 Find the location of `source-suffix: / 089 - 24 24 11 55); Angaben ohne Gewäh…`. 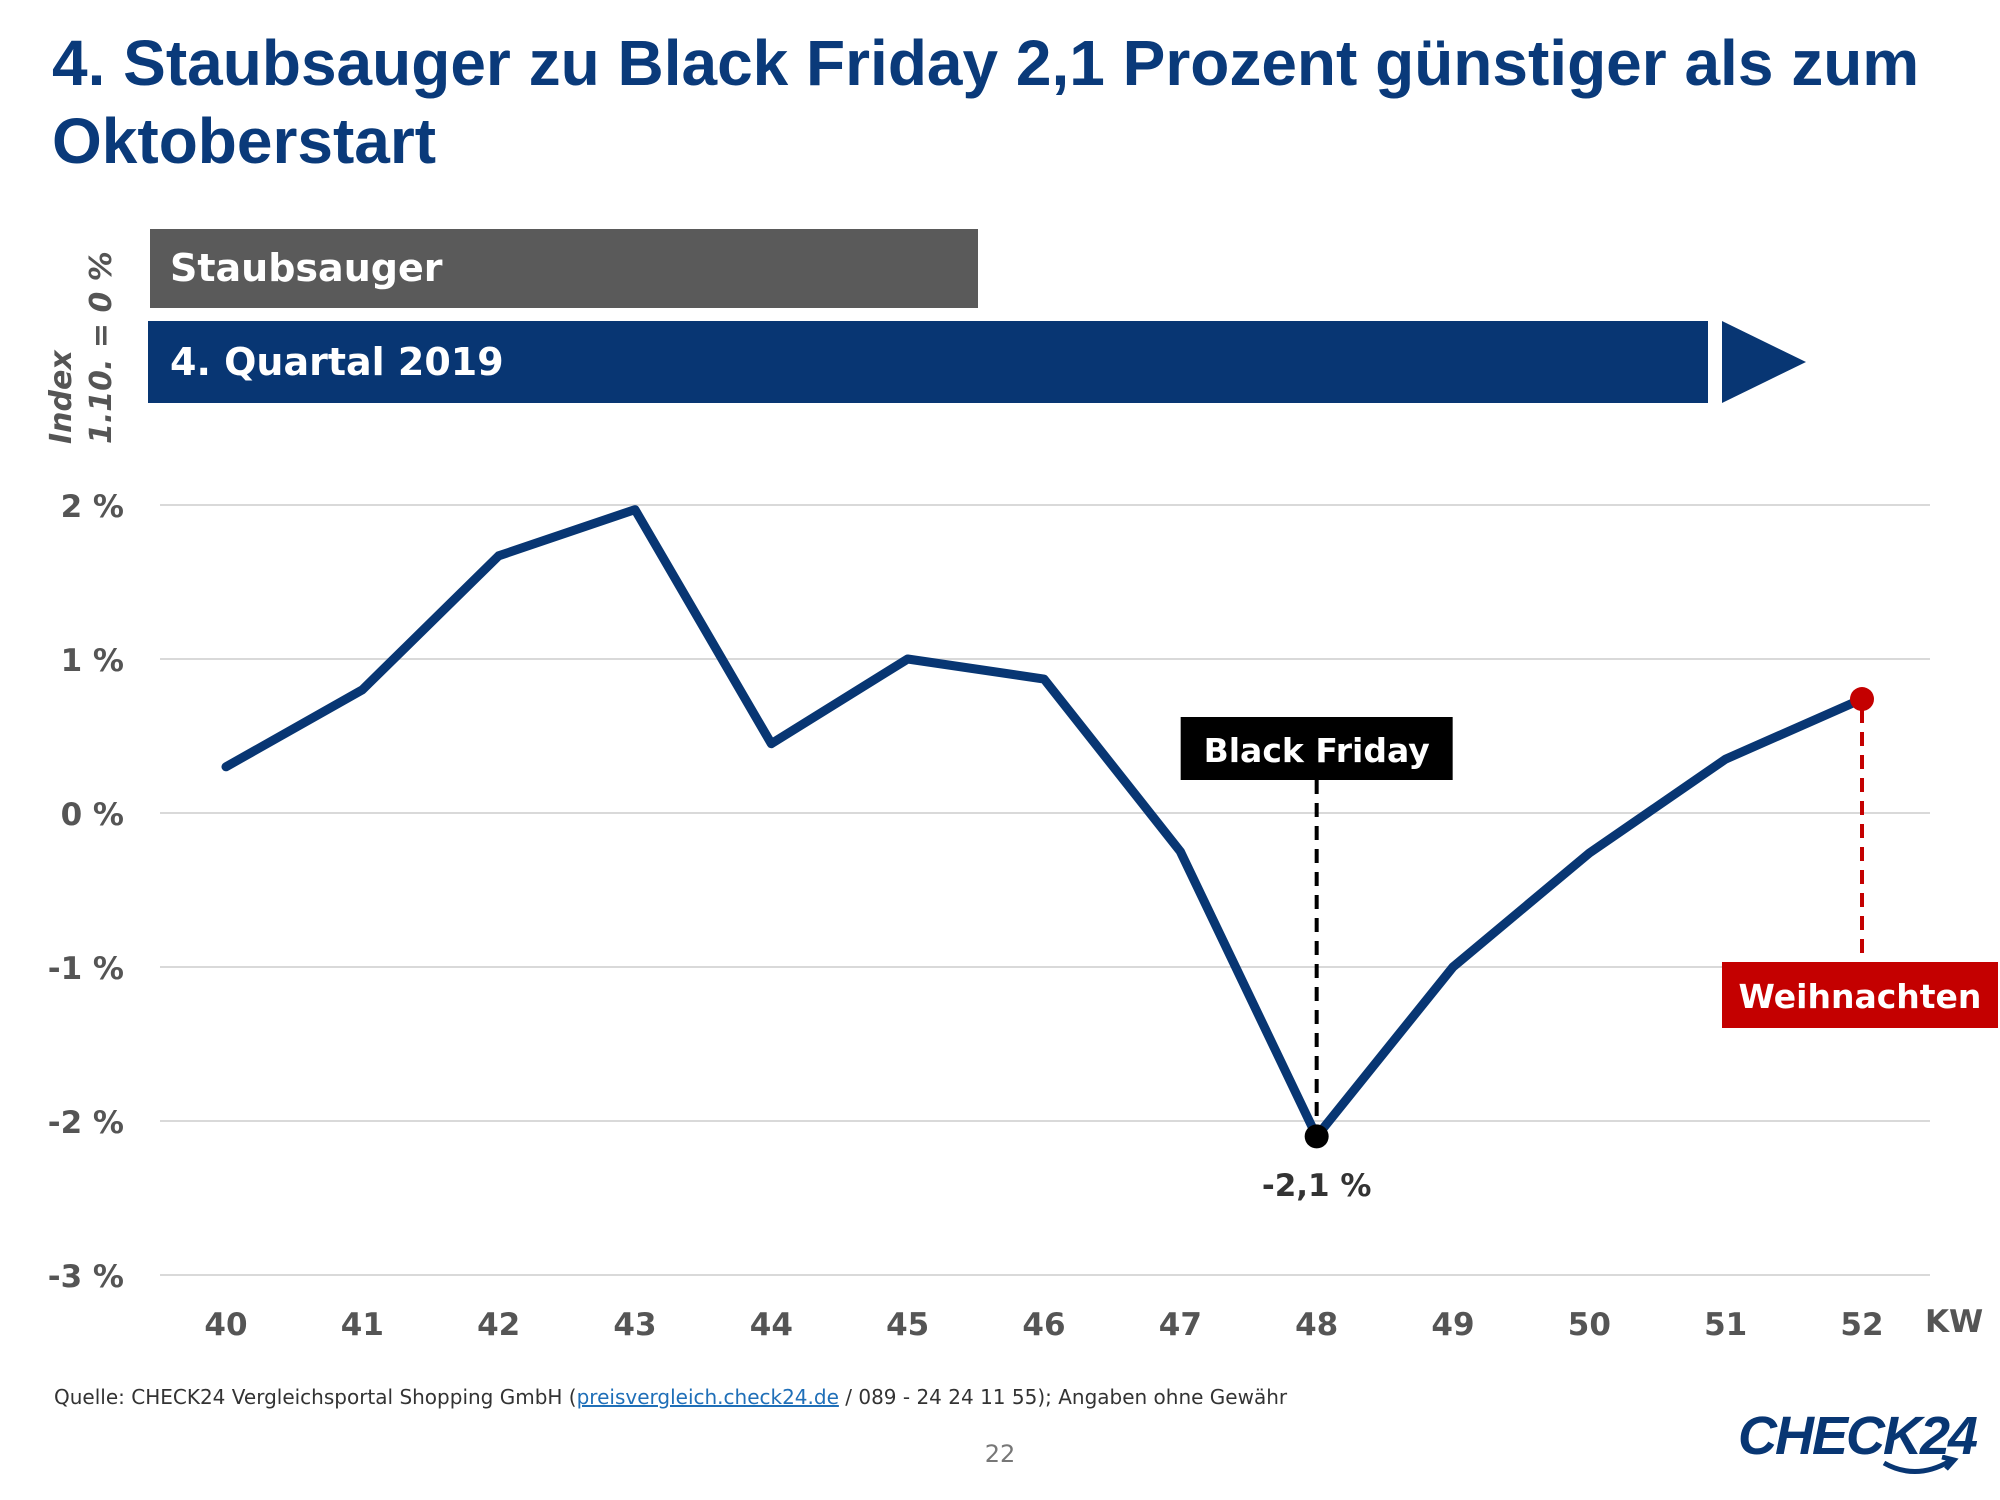

source-suffix: / 089 - 24 24 11 55); Angaben ohne Gewäh… is located at coordinates (1063, 1397).